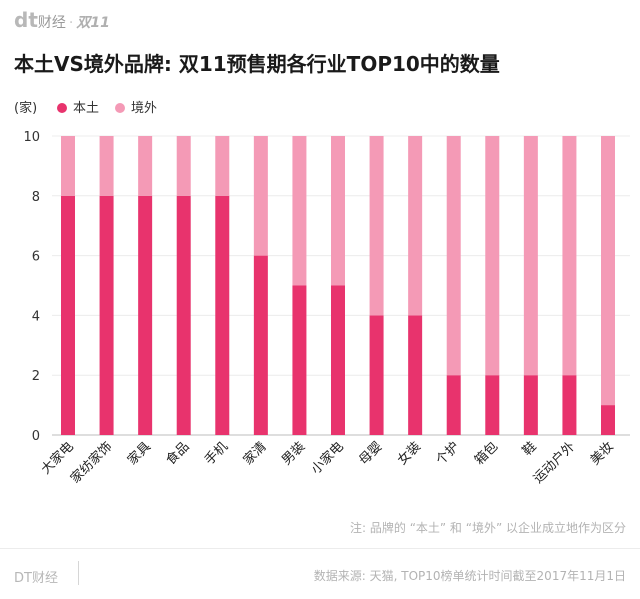 This screenshot has height=599, width=640. Describe the element at coordinates (469, 576) in the screenshot. I see `data-source: 数据来源: 天猫, TOP10榜单统计时间截至2017年11月1日` at that location.